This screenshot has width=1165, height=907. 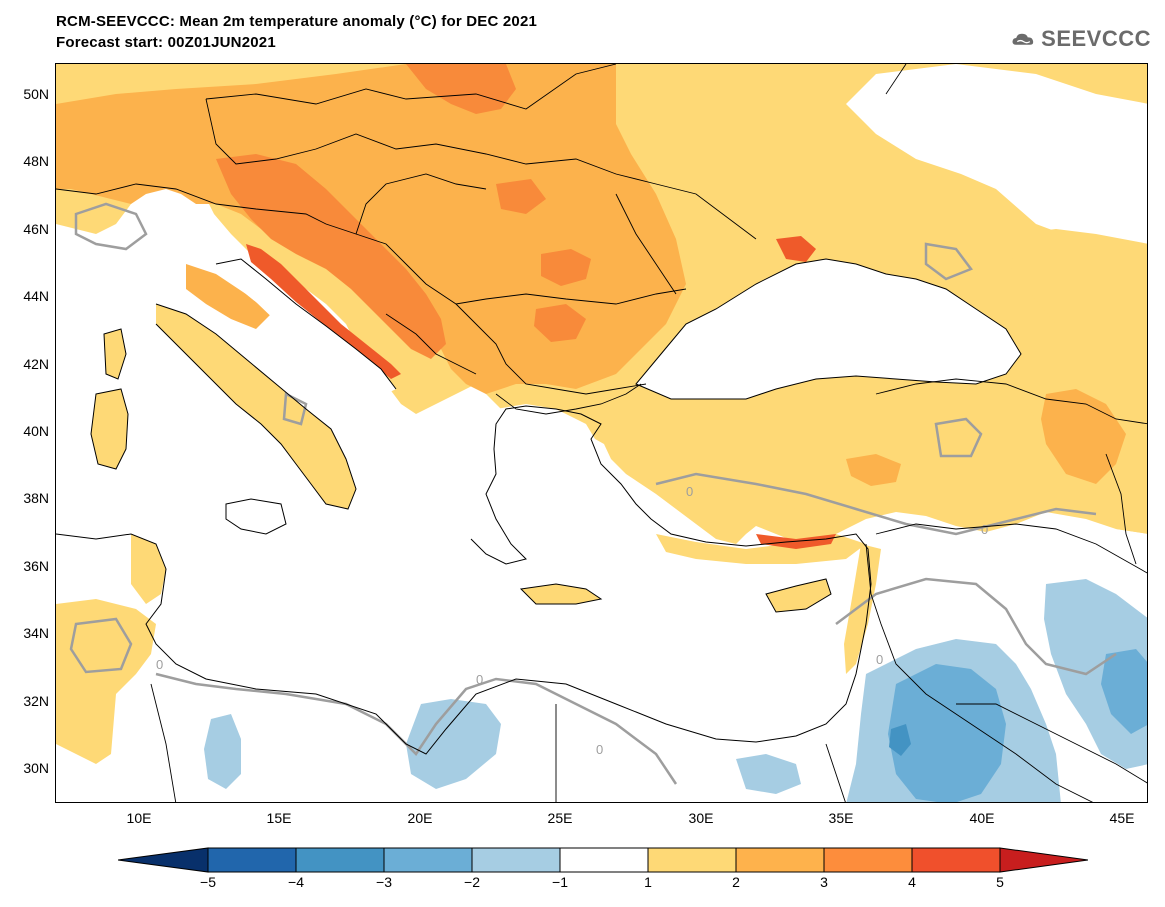 What do you see at coordinates (36, 161) in the screenshot?
I see `lat-label-48n: 48N` at bounding box center [36, 161].